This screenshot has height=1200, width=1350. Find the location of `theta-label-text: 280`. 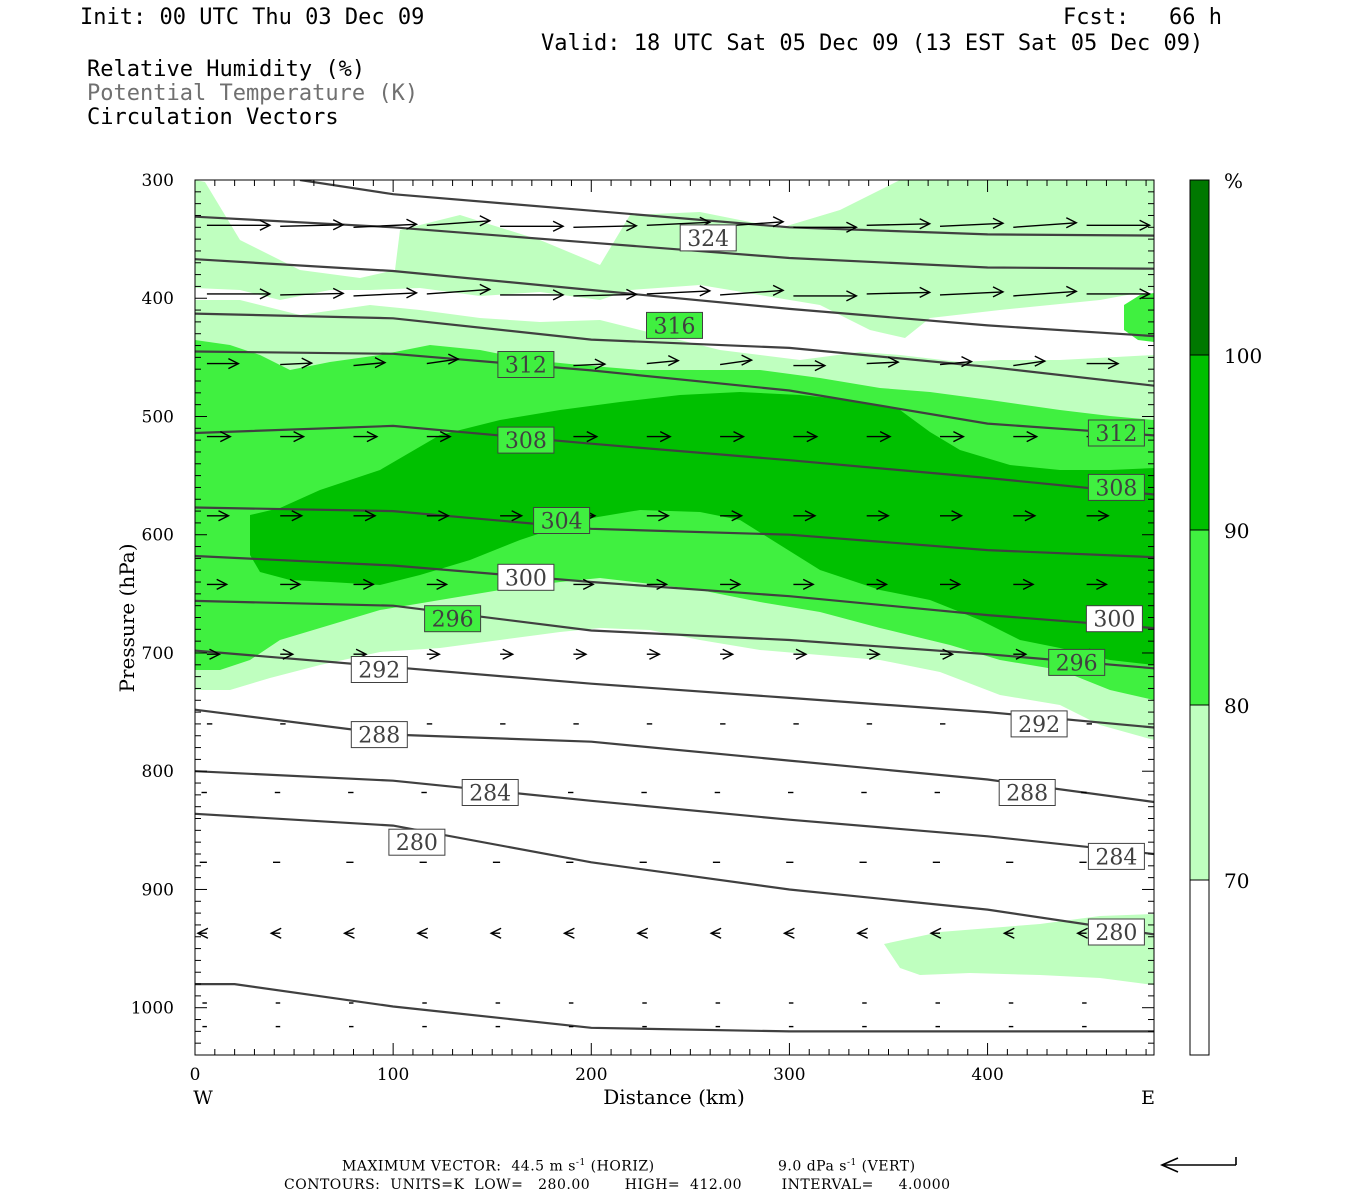

theta-label-text: 280 is located at coordinates (1116, 933).